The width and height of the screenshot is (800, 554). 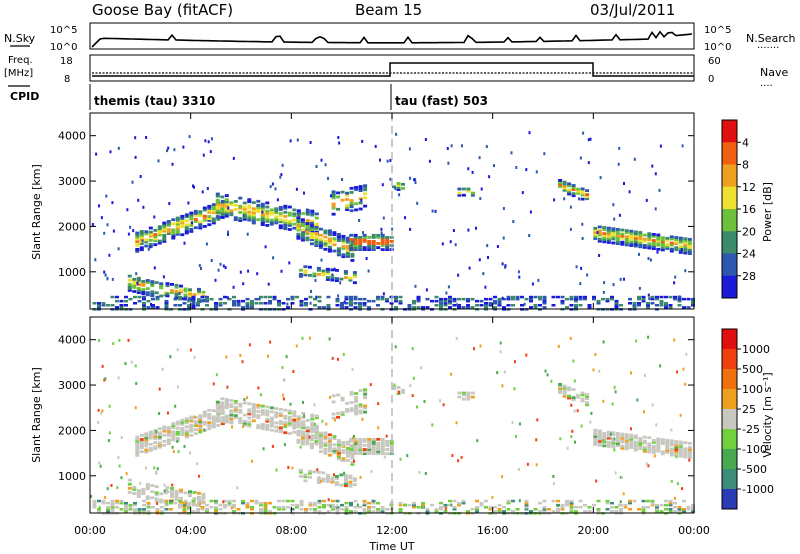 What do you see at coordinates (756, 349) in the screenshot?
I see `colorbar-tick-label: 1000` at bounding box center [756, 349].